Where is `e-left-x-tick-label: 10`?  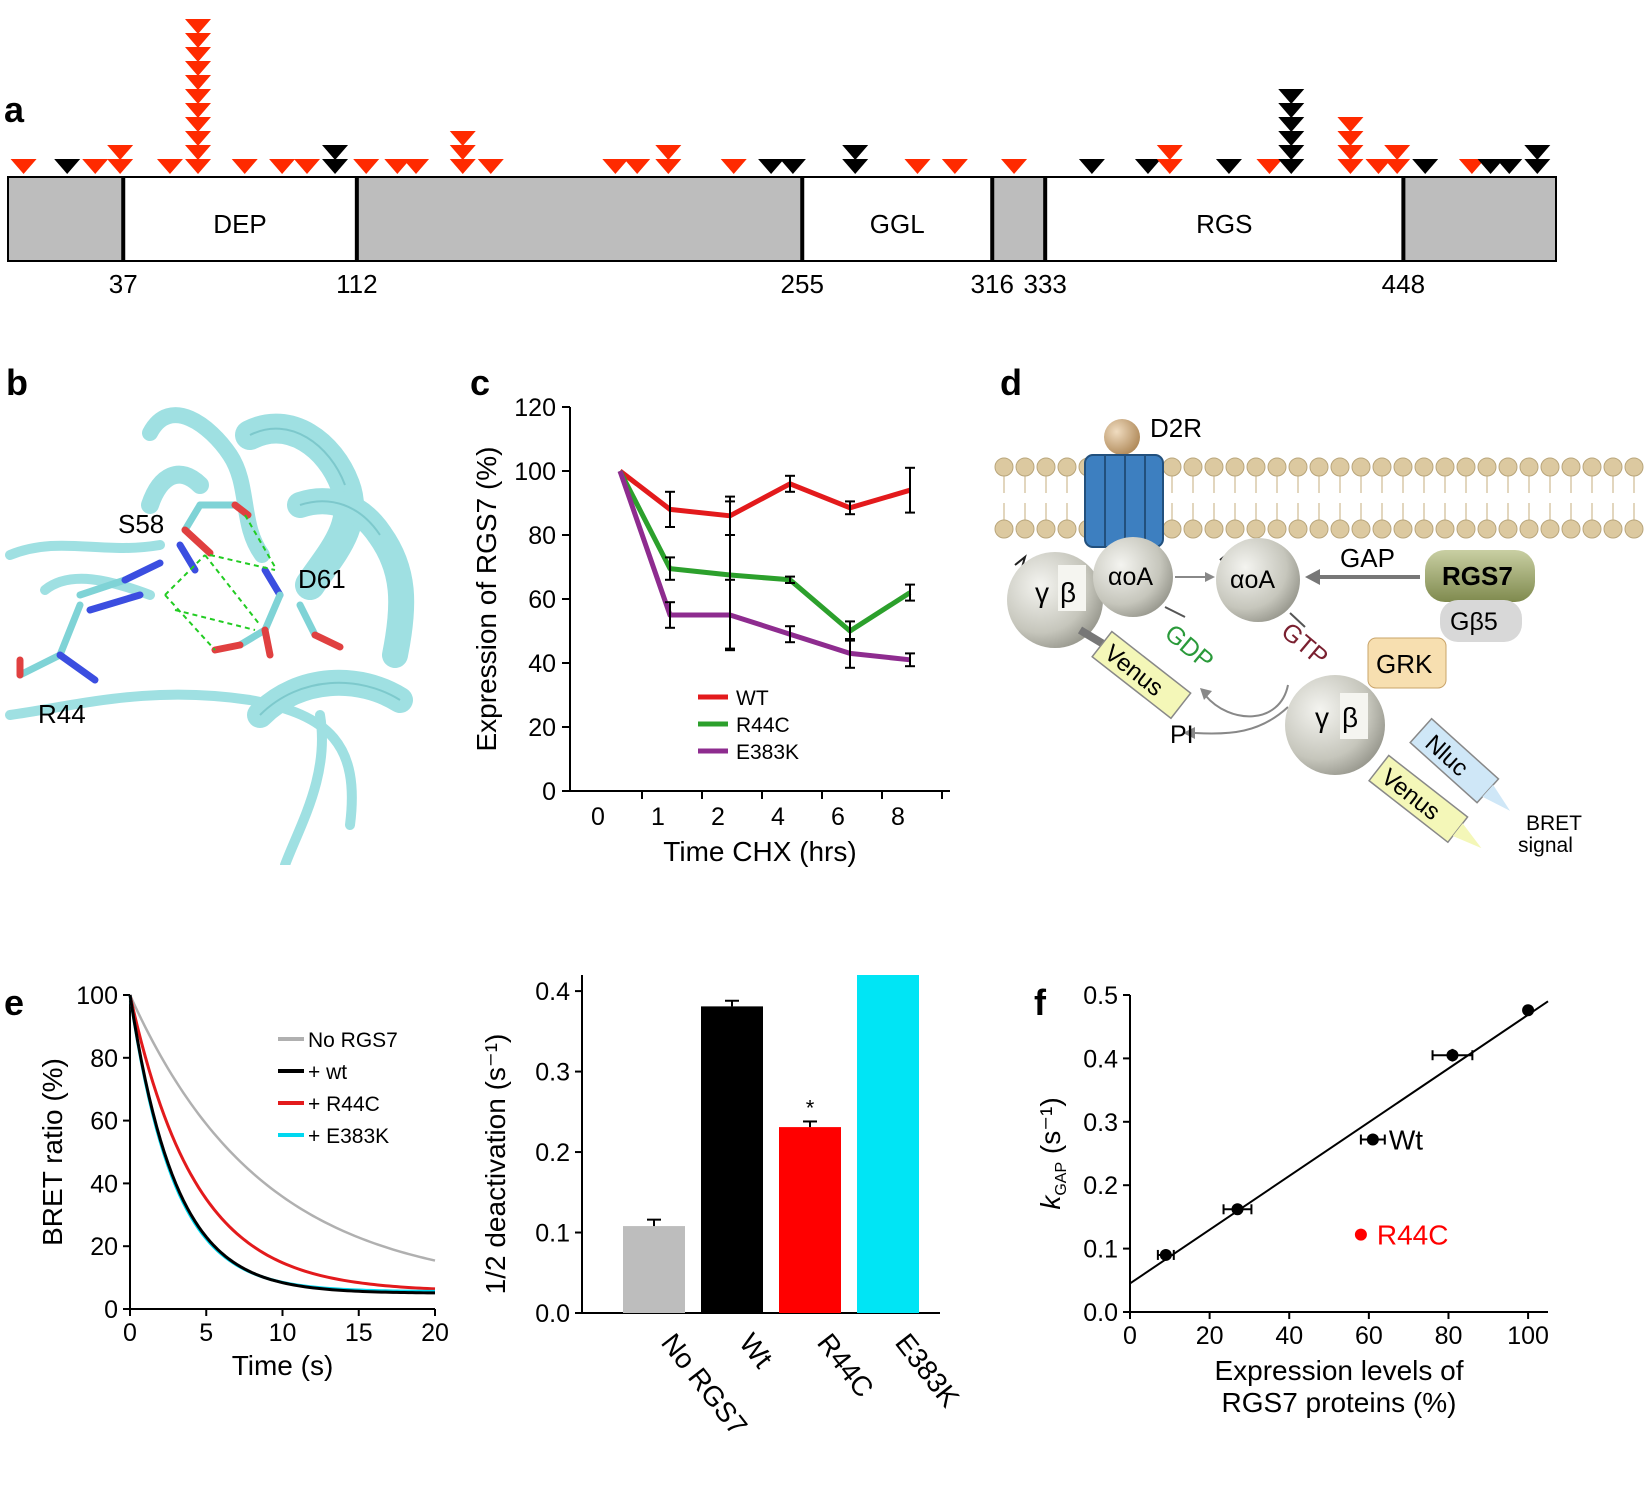
e-left-x-tick-label: 10 is located at coordinates (283, 1333).